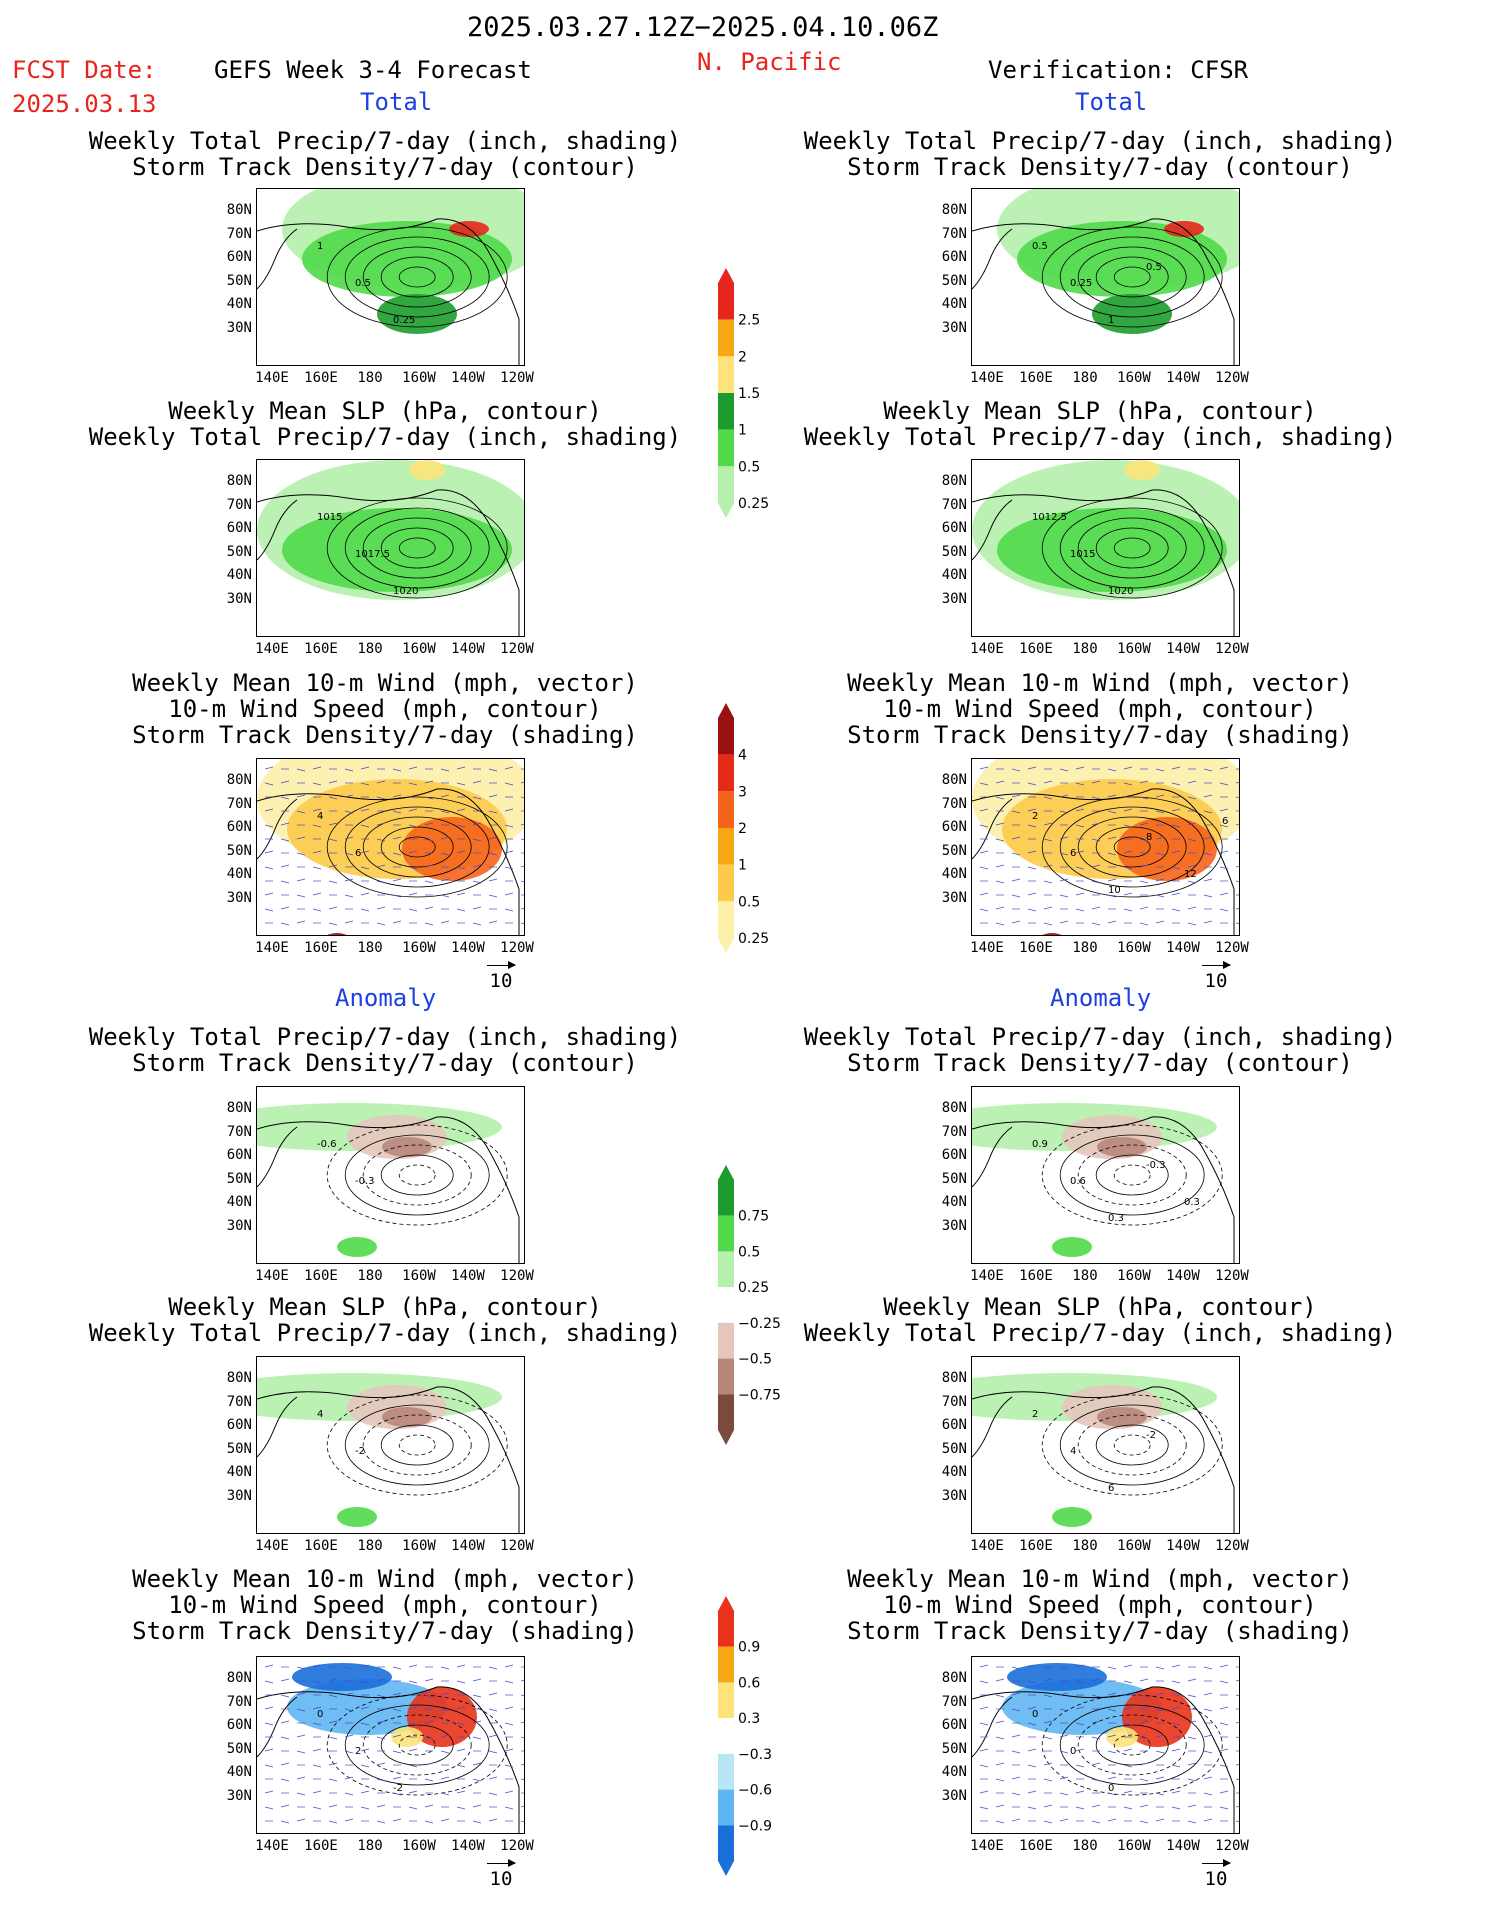 The width and height of the screenshot is (1487, 1925). What do you see at coordinates (743, 828) in the screenshot?
I see `colorbar-canvas: 4 3 2 1 0.5 0.25` at bounding box center [743, 828].